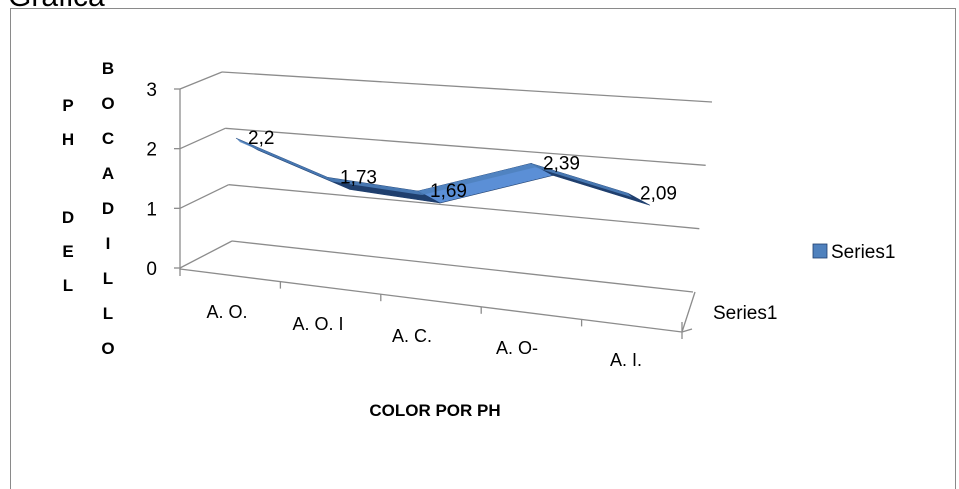 The width and height of the screenshot is (959, 489). I want to click on x-tick-label: A. C., so click(412, 336).